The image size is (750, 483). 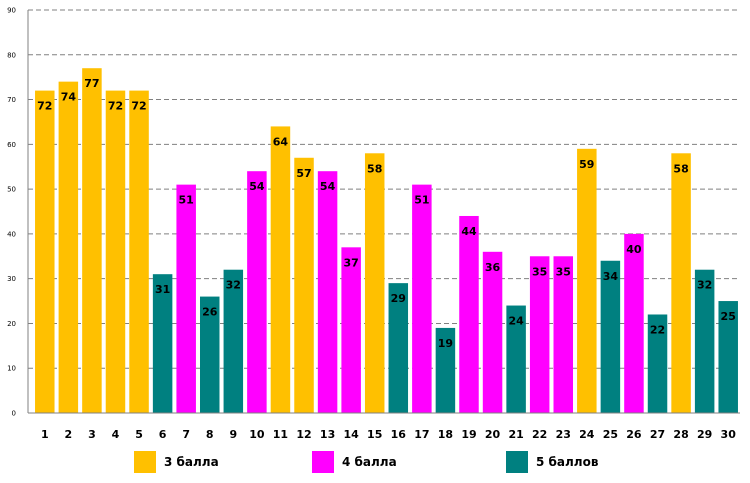 What do you see at coordinates (567, 462) in the screenshot?
I see `legend-label: 5 баллов` at bounding box center [567, 462].